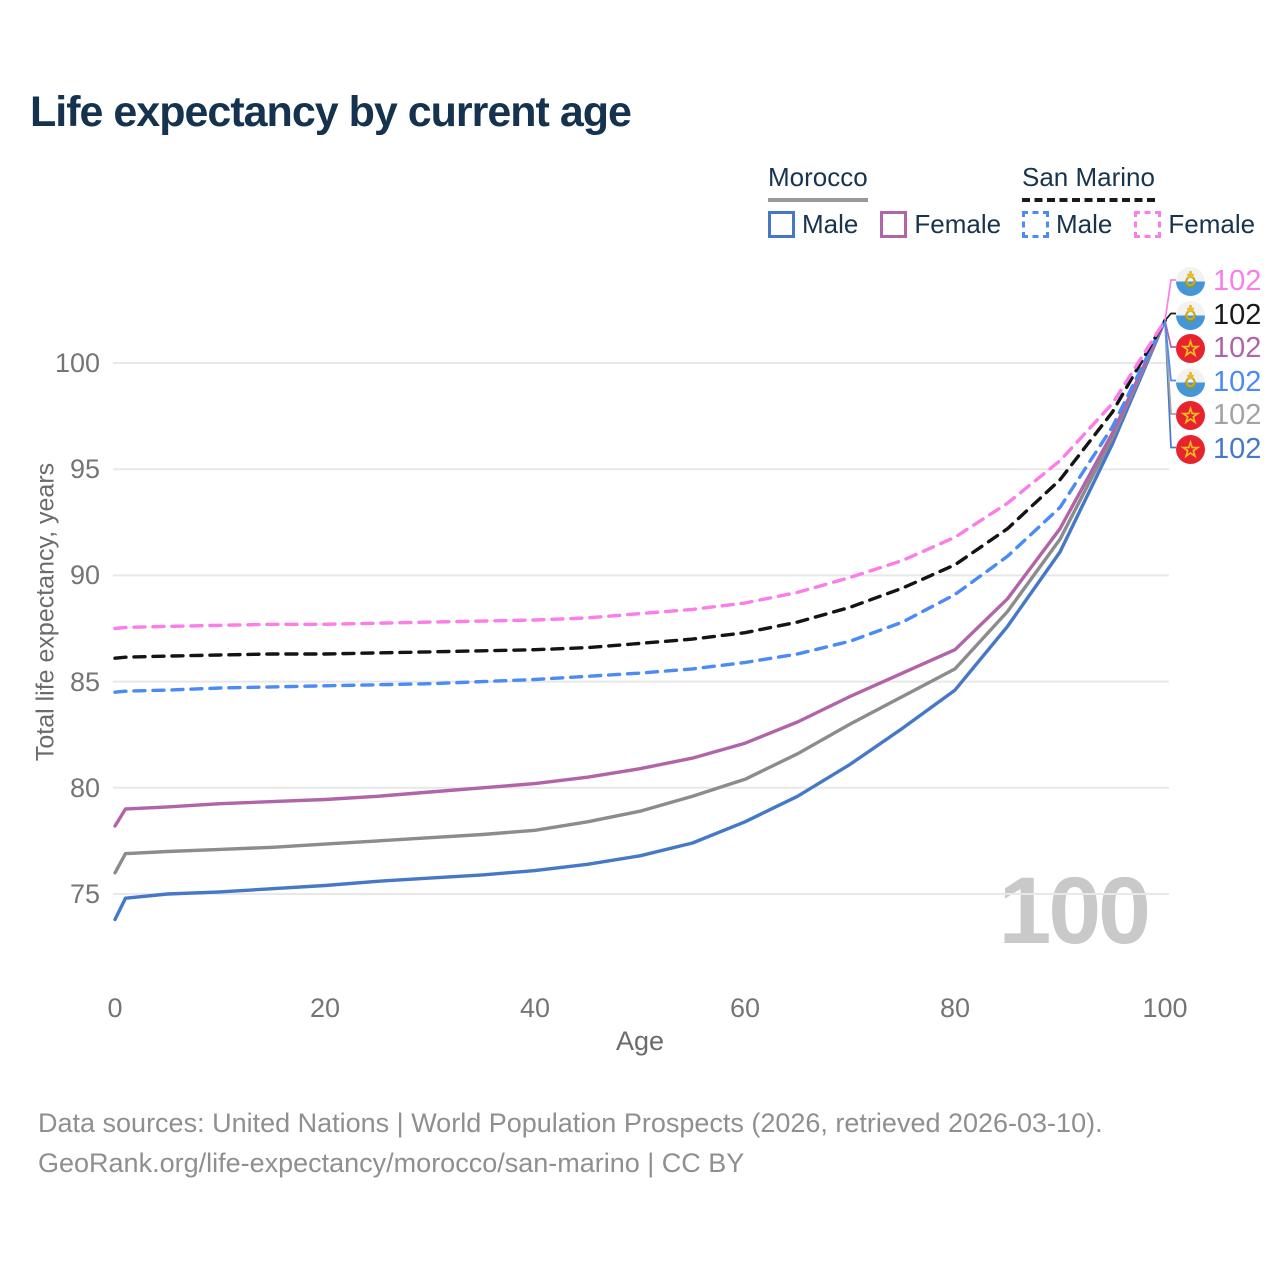  I want to click on y-tick-label-75: 75, so click(84, 894).